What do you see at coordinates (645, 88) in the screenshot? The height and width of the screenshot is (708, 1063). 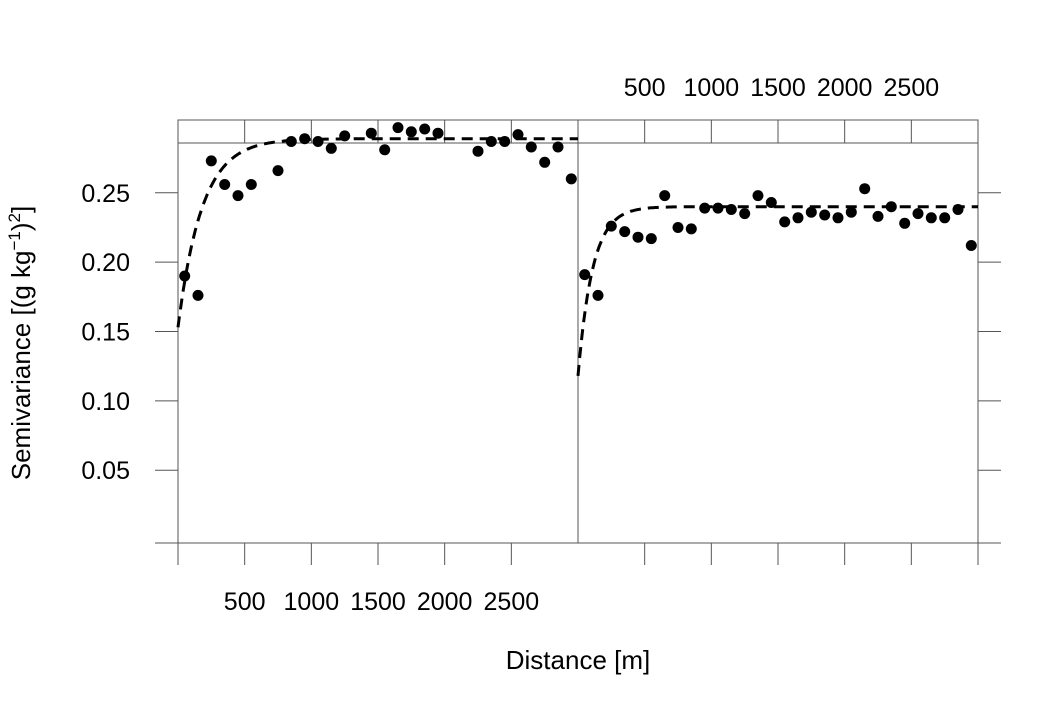 I see `x-tick-label-top: 500` at bounding box center [645, 88].